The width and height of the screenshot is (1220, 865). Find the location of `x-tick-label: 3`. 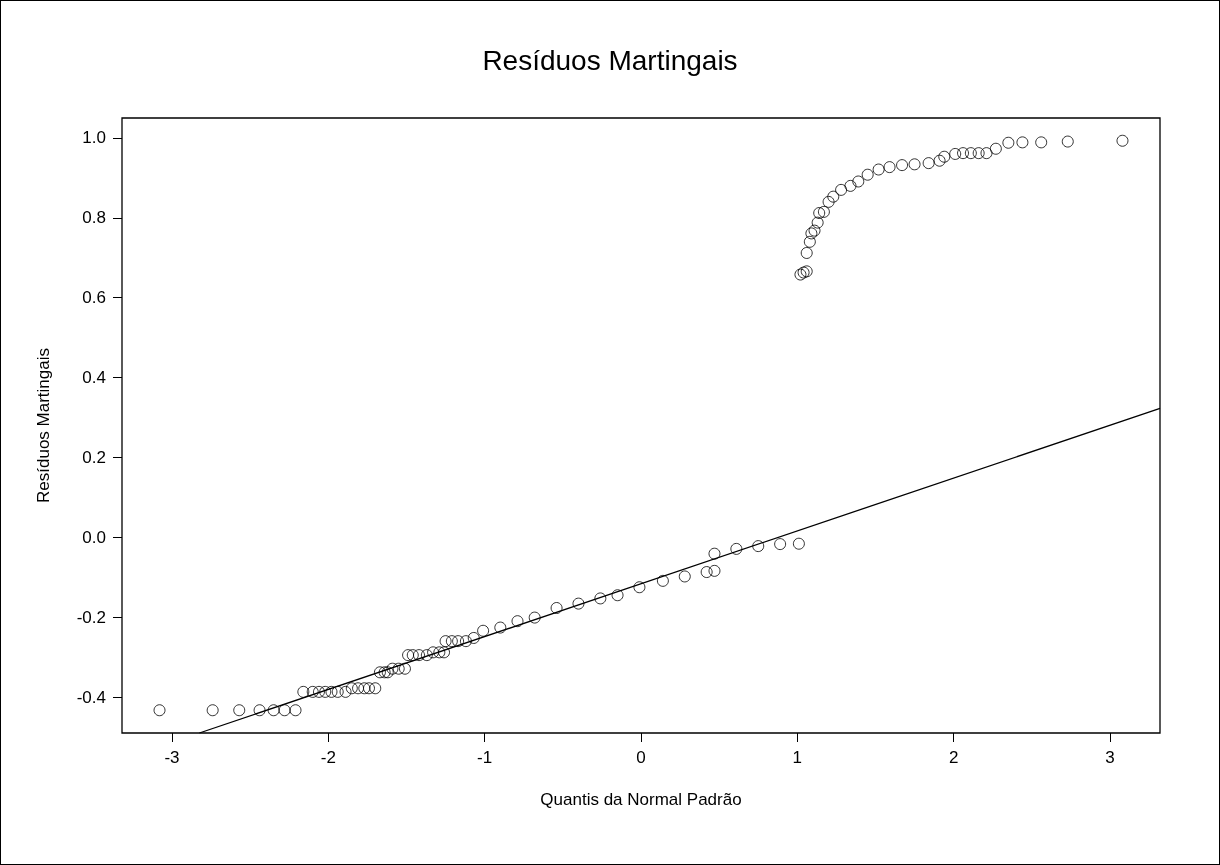

x-tick-label: 3 is located at coordinates (1110, 757).